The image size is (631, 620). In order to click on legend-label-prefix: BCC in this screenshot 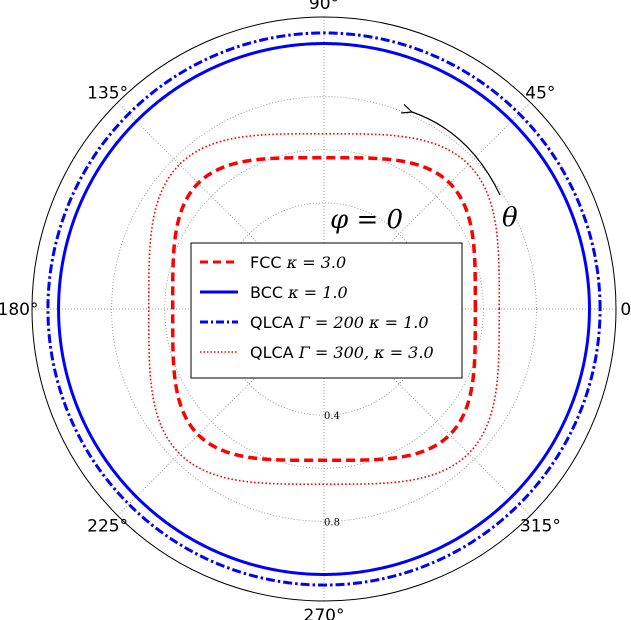, I will do `click(266, 292)`.